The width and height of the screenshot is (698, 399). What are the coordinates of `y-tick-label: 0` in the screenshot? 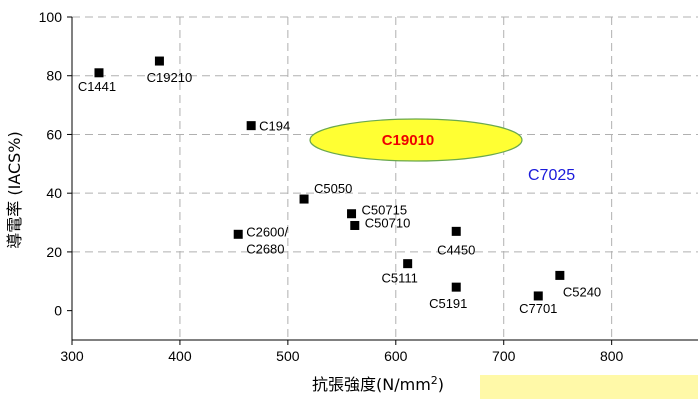 It's located at (58, 311).